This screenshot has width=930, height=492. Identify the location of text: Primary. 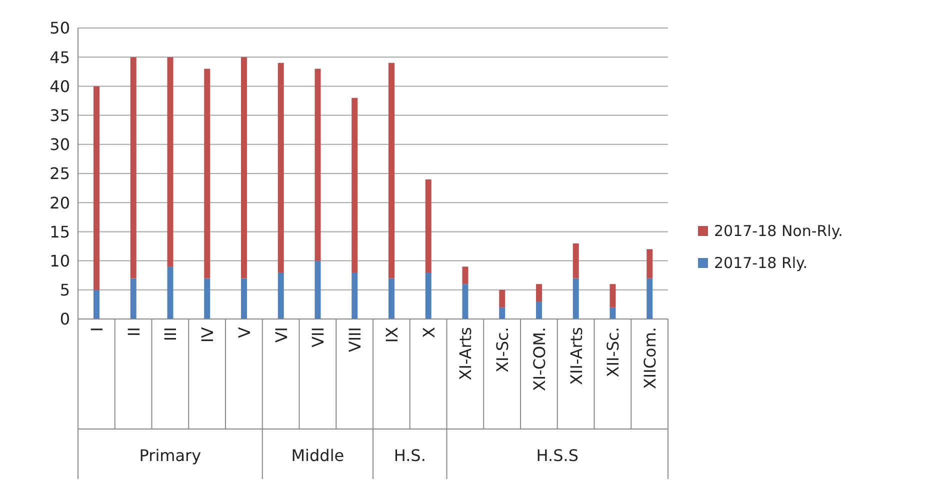
(170, 455).